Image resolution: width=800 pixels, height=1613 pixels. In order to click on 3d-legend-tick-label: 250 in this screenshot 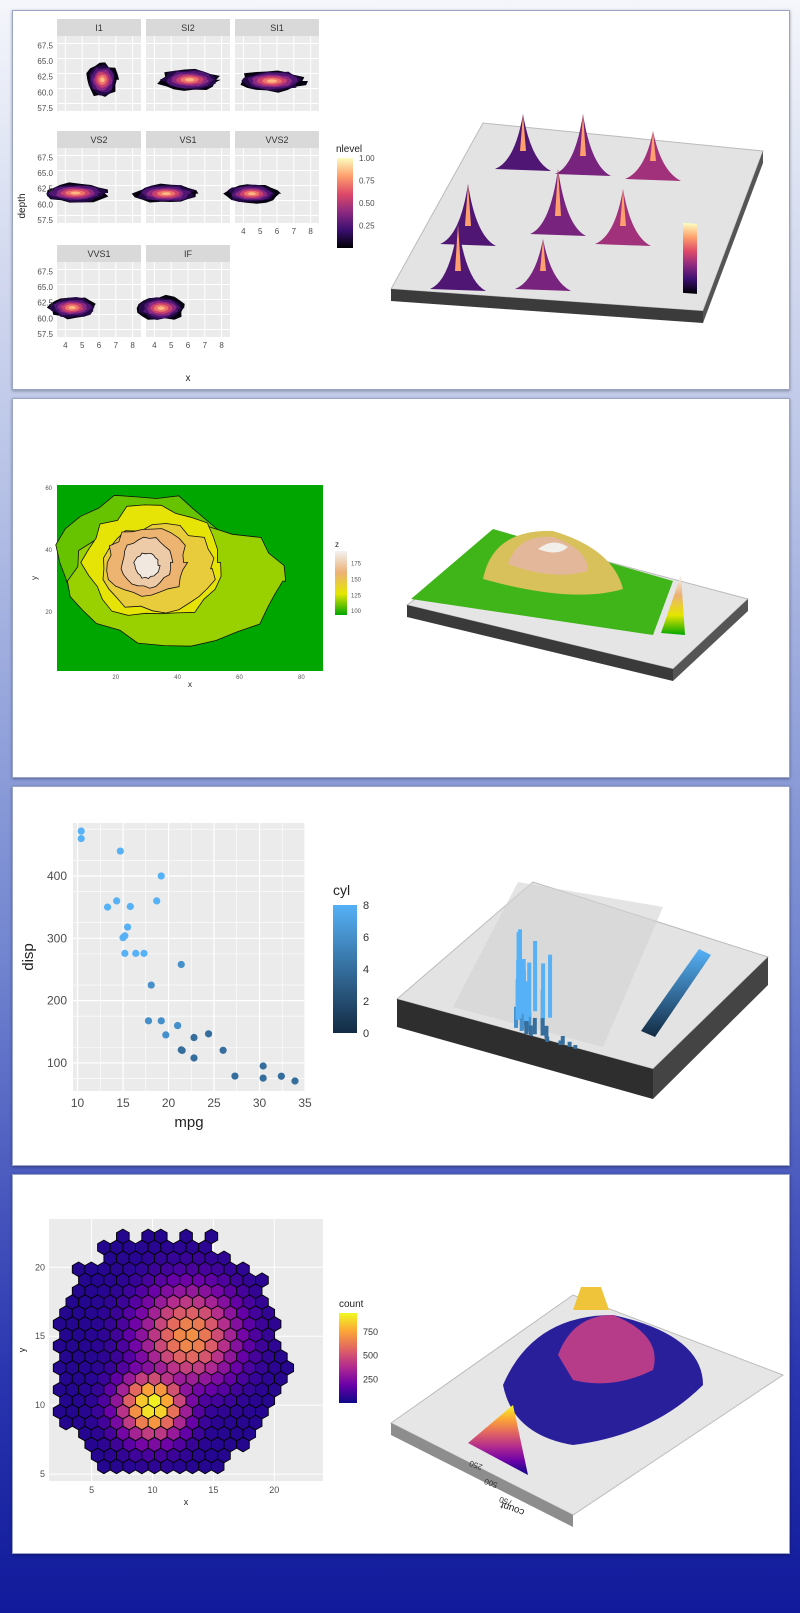, I will do `click(476, 1464)`.